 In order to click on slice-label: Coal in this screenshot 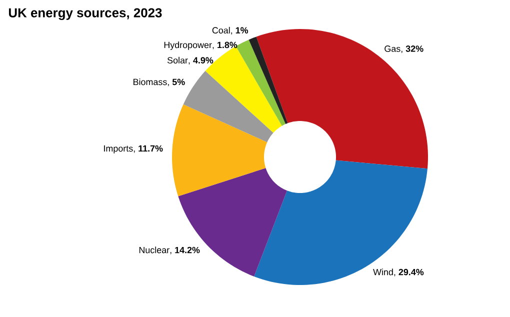, I will do `click(221, 30)`.